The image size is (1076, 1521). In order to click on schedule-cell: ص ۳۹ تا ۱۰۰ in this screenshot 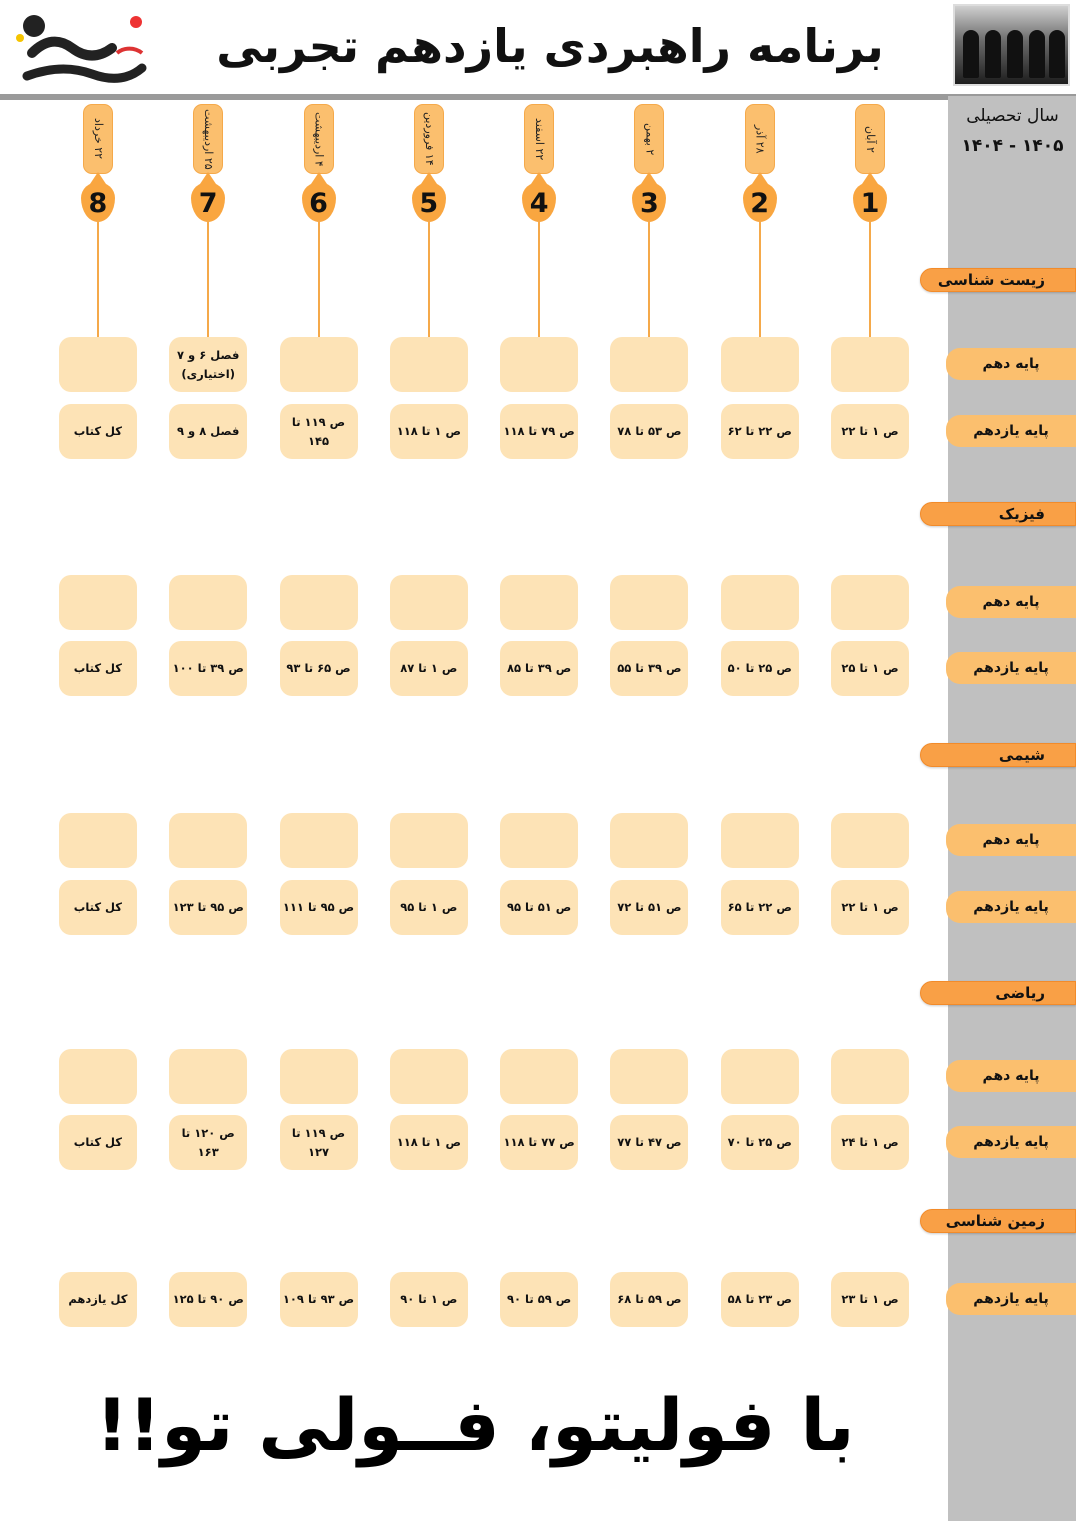, I will do `click(208, 668)`.